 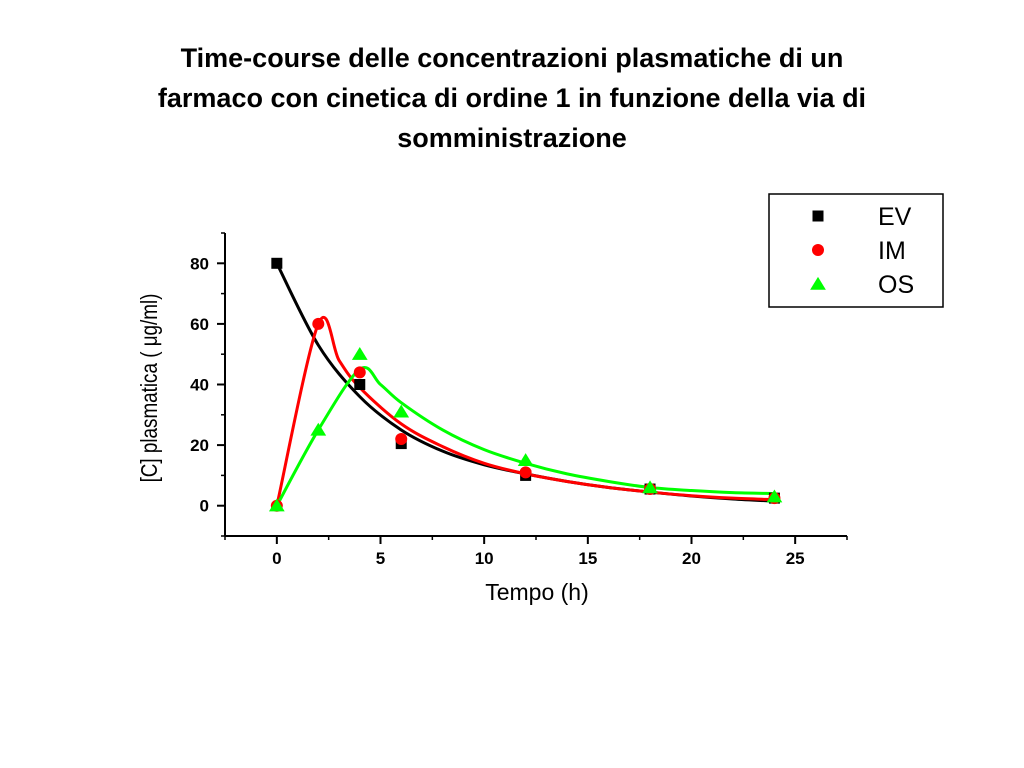 I want to click on legend-label-im: IM, so click(x=892, y=251).